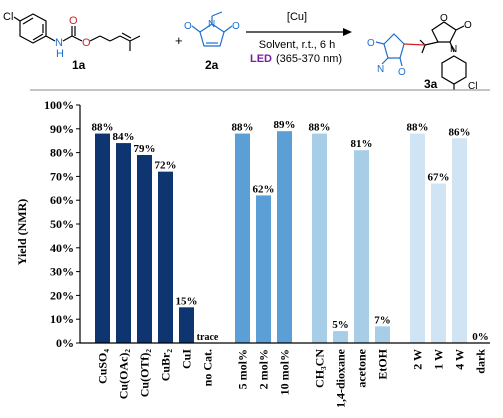  I want to click on y-tick-label: 60%, so click(62, 200).